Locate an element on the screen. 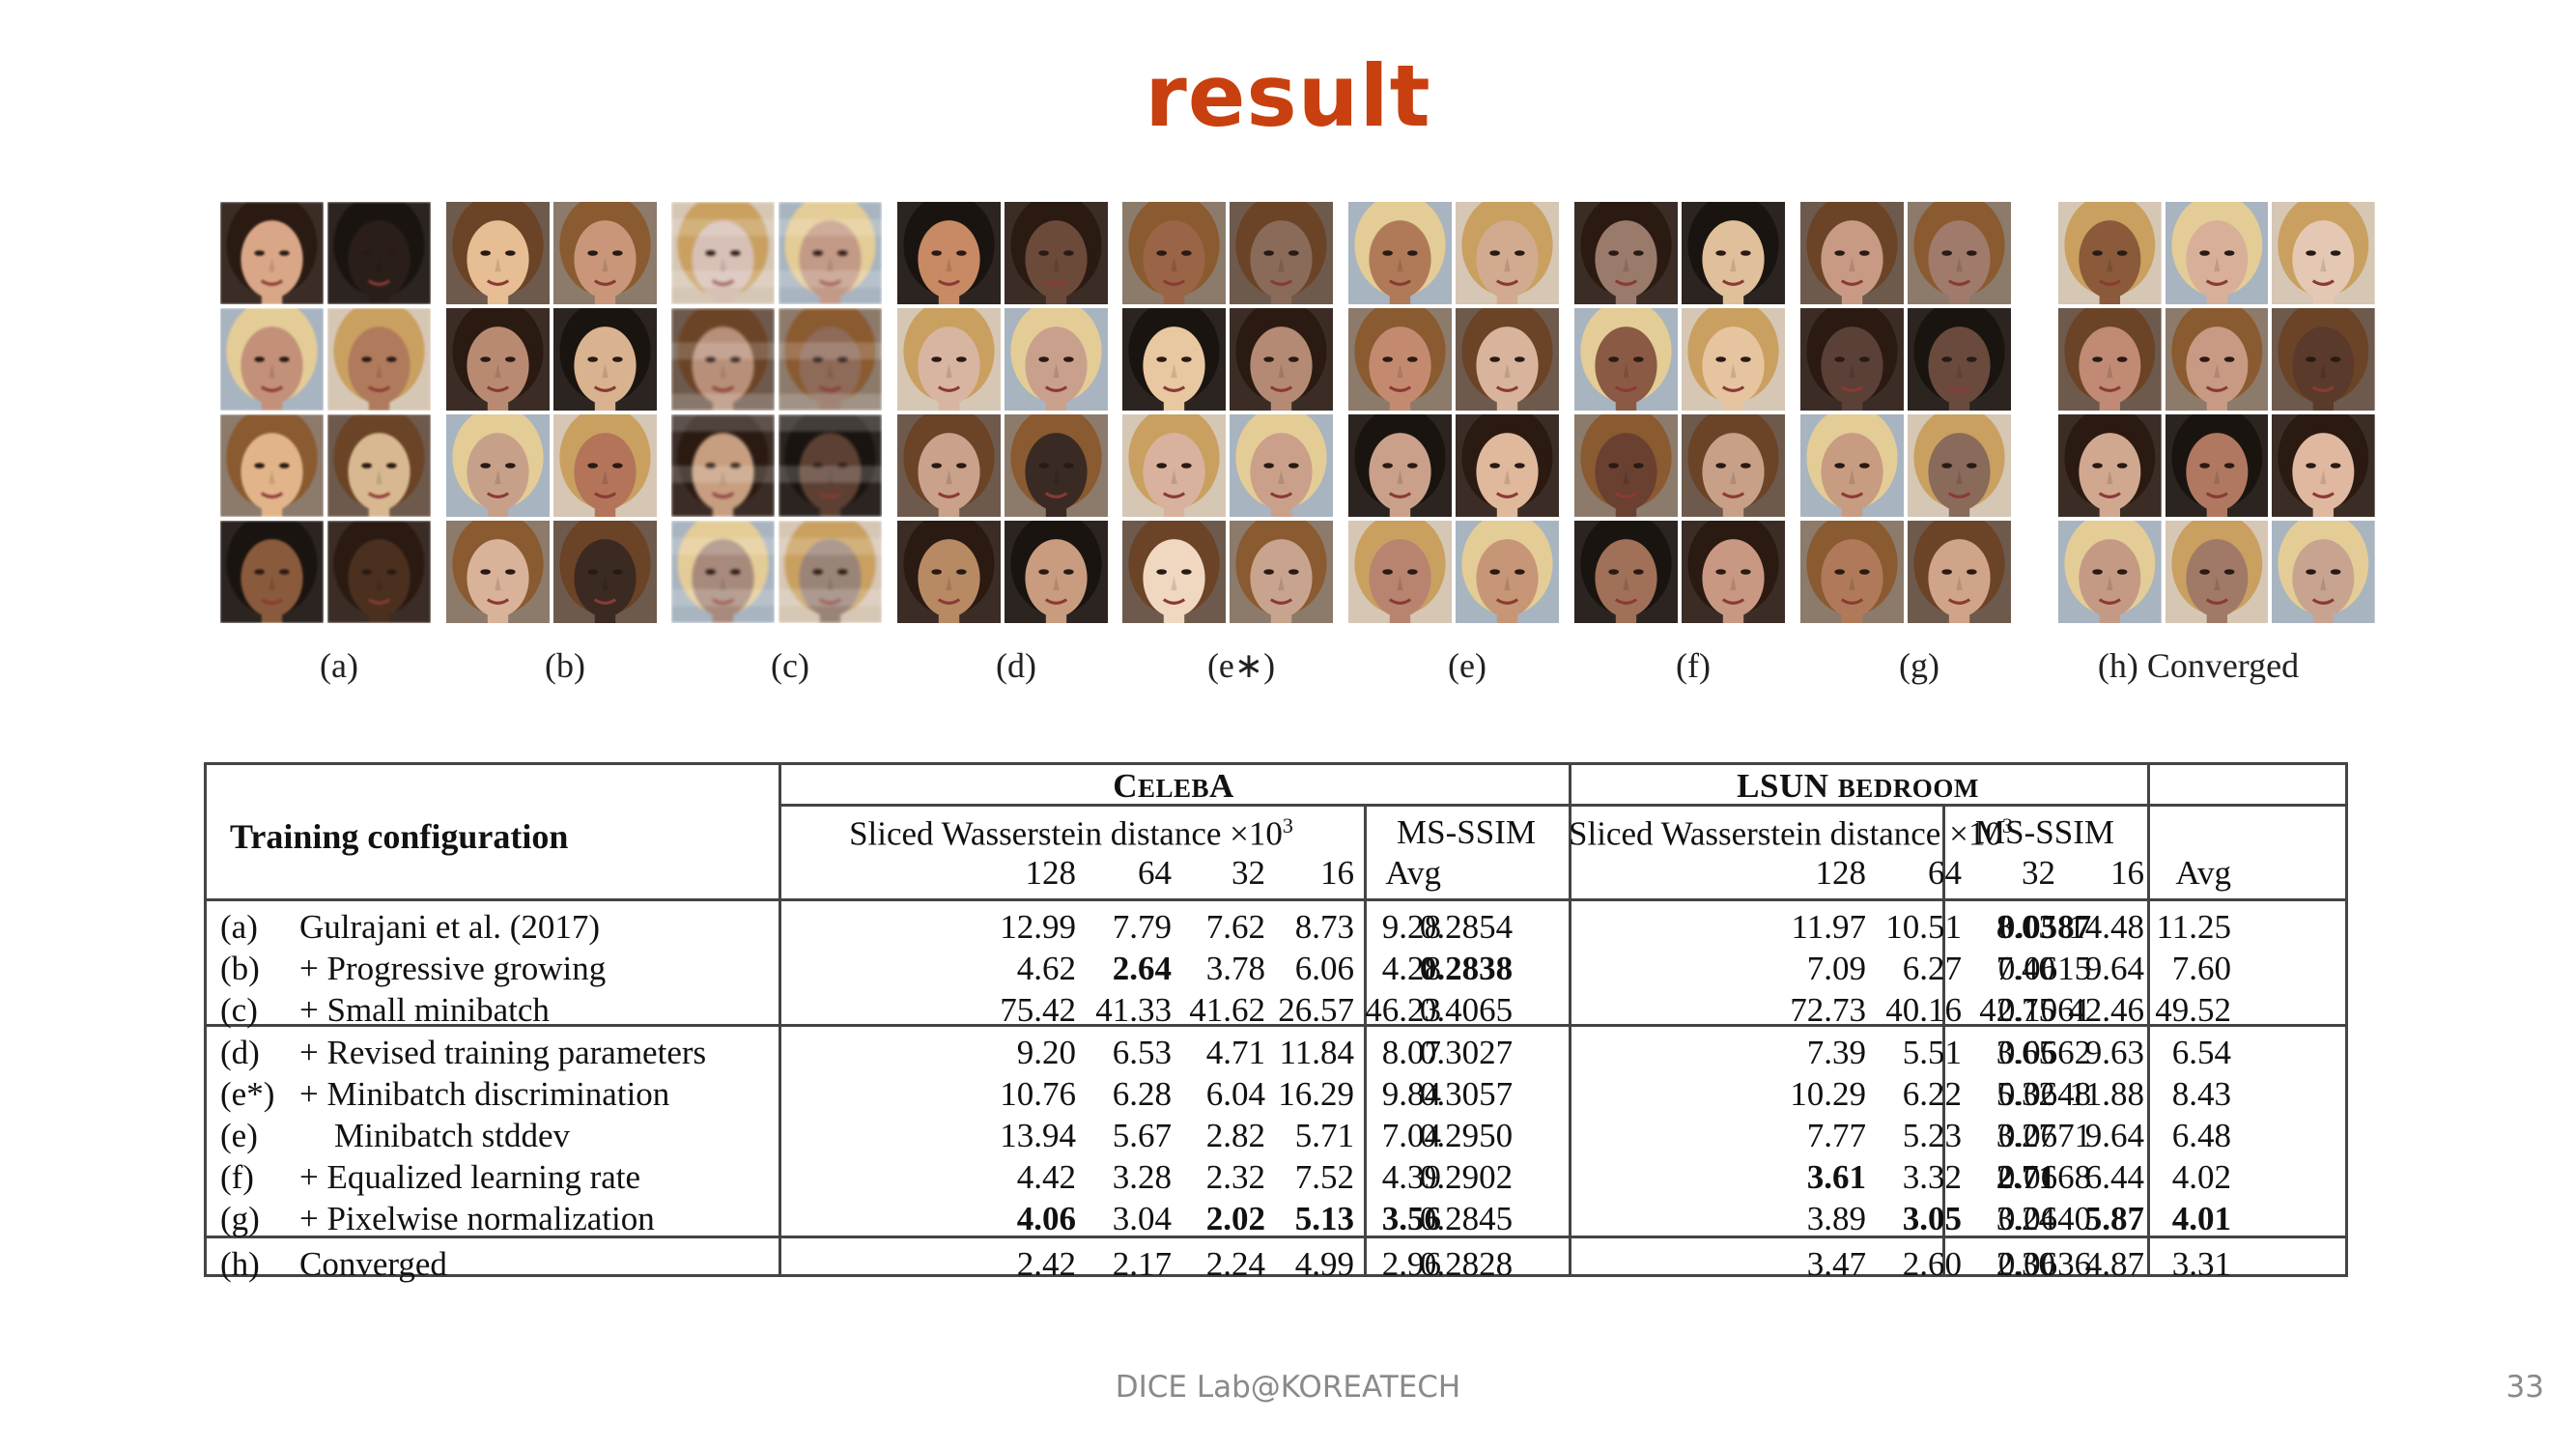 This screenshot has height=1449, width=2576. celeba-swd-cell: 3.04 is located at coordinates (1142, 1218).